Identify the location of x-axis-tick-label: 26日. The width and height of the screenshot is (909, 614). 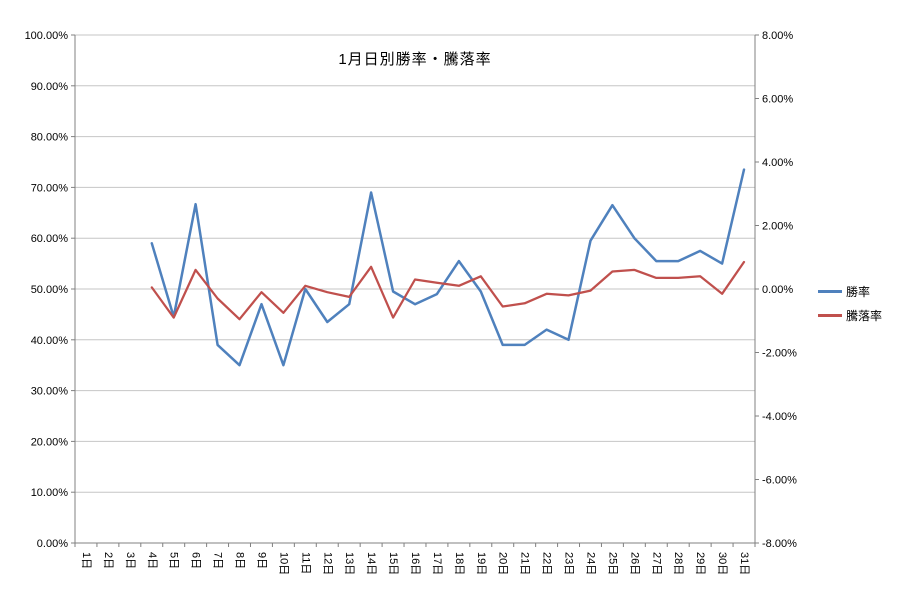
(634, 563).